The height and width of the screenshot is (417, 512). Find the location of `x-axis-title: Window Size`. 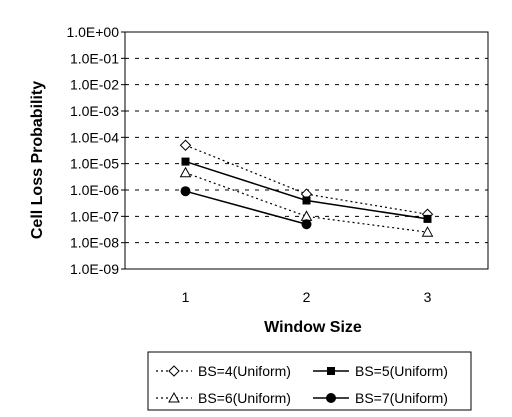

x-axis-title: Window Size is located at coordinates (313, 327).